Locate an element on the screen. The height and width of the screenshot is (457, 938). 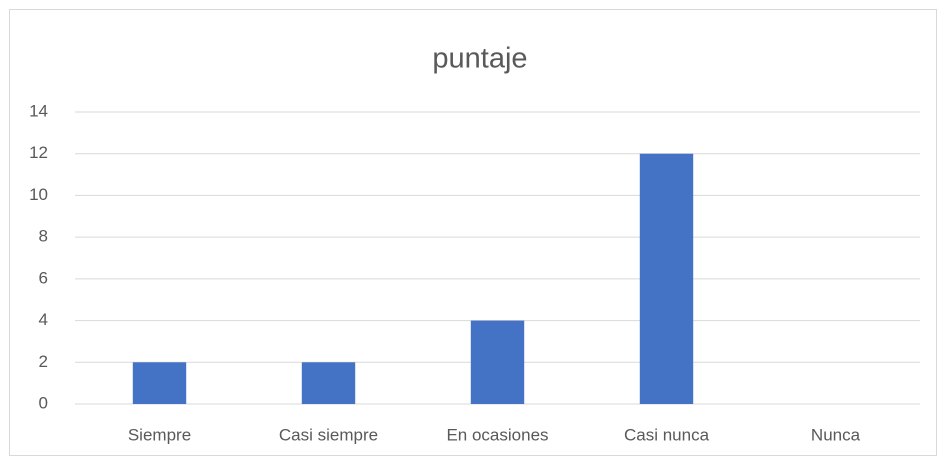
y-tick-label: 12 is located at coordinates (38, 152).